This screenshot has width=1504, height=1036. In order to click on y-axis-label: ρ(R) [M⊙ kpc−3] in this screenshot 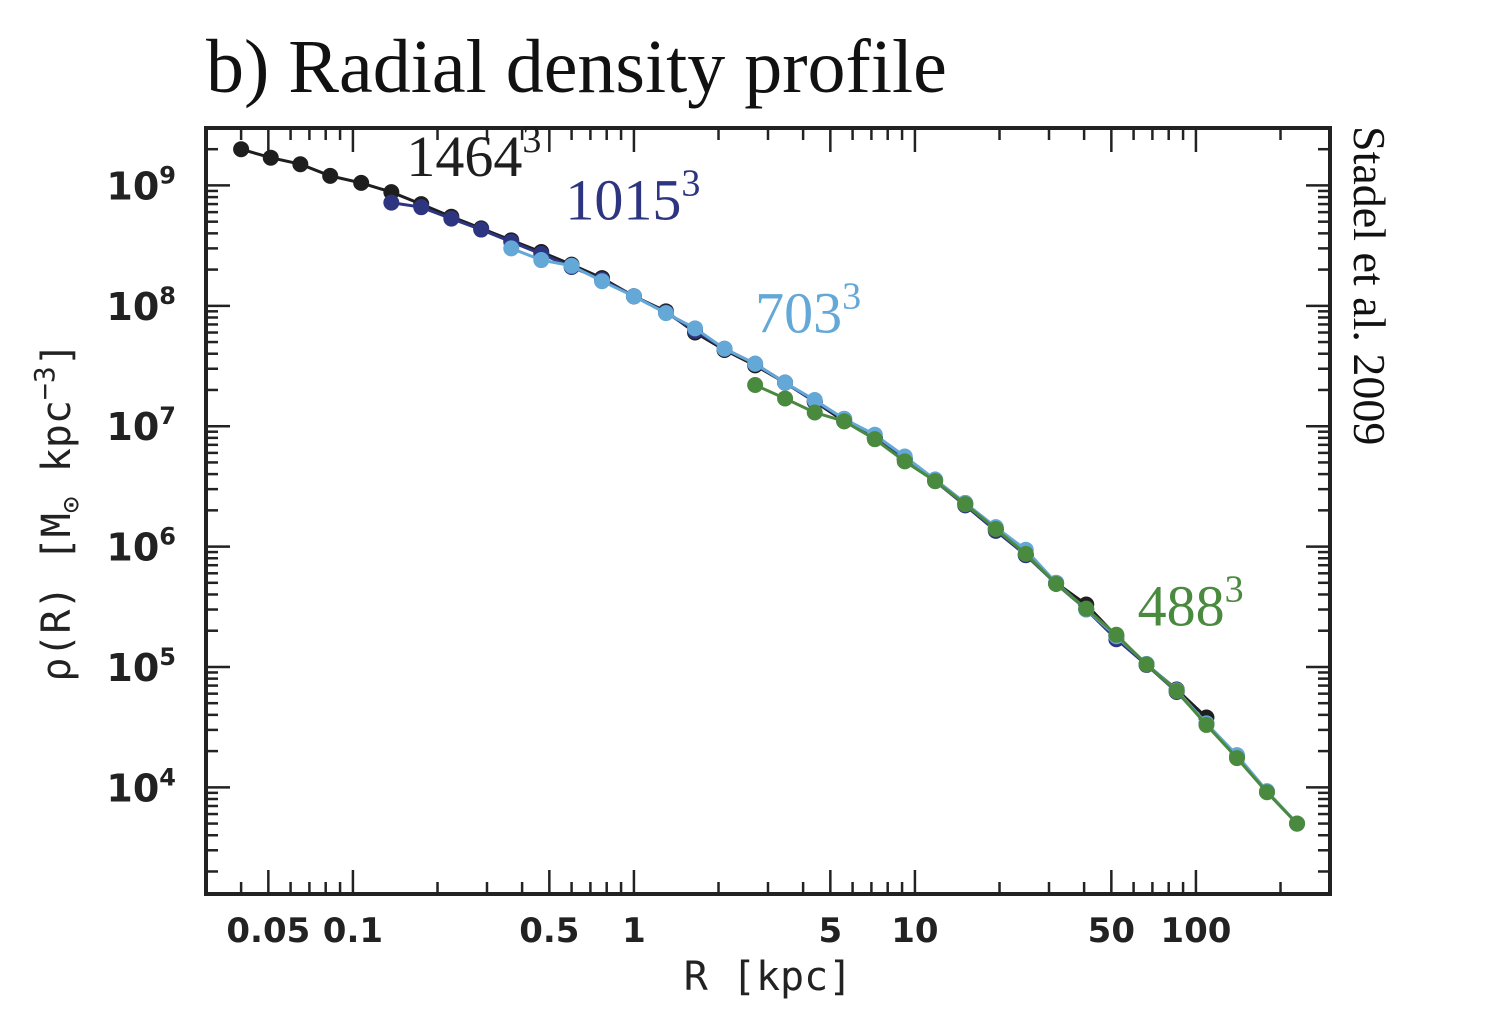, I will do `click(57, 512)`.